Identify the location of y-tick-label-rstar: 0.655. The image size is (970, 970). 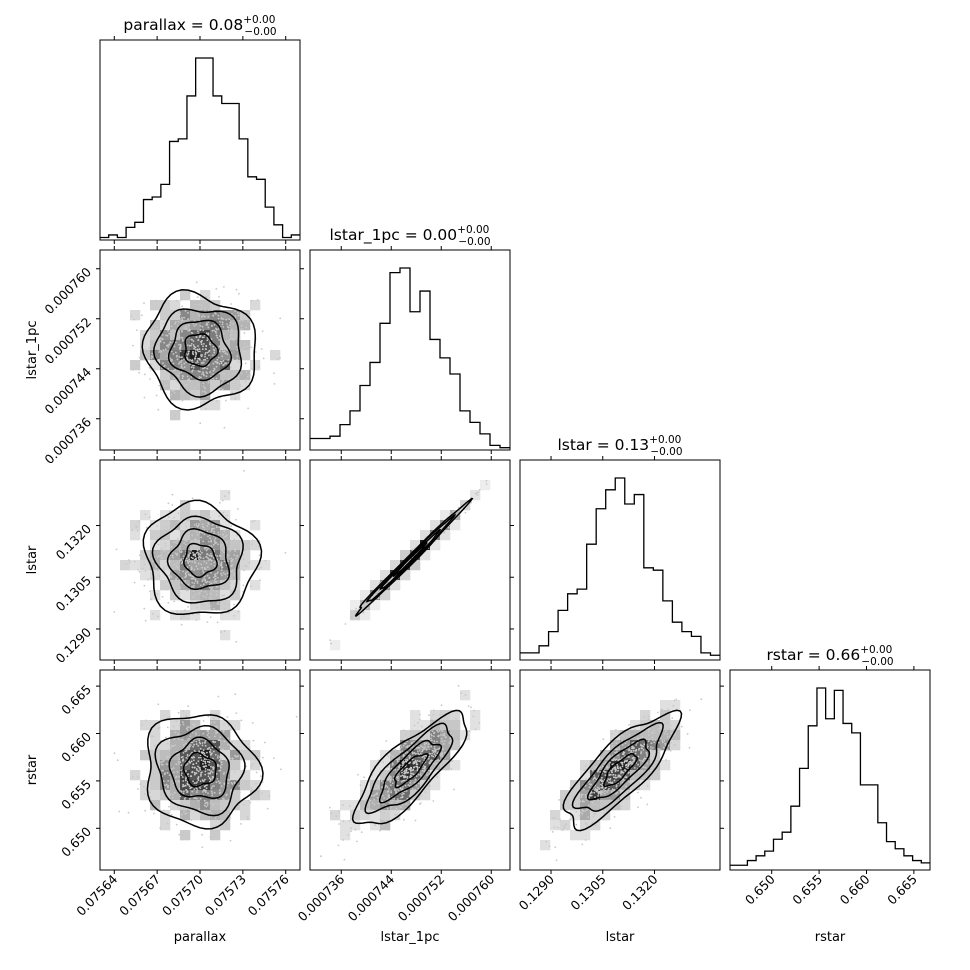
(76, 794).